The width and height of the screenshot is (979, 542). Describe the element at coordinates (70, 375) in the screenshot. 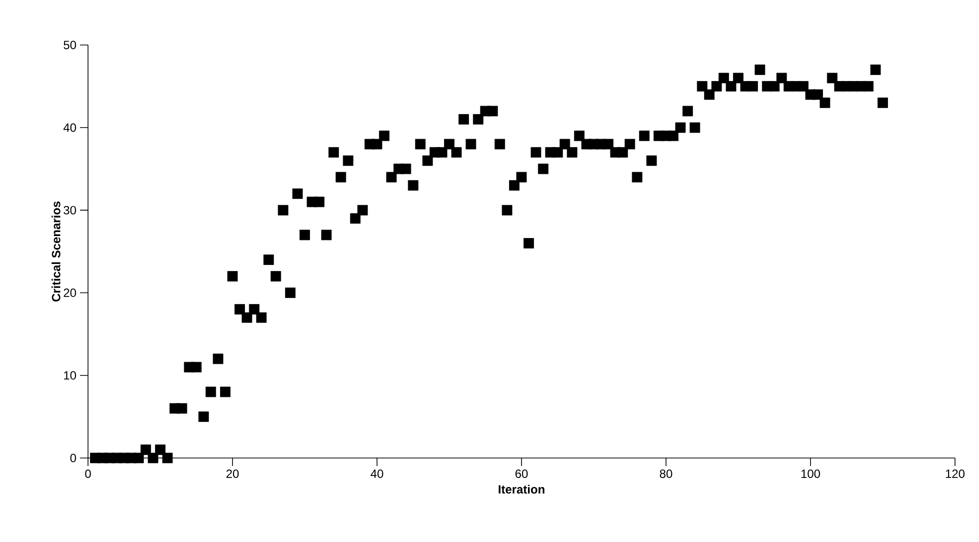

I see `y-tick-label: 10` at that location.